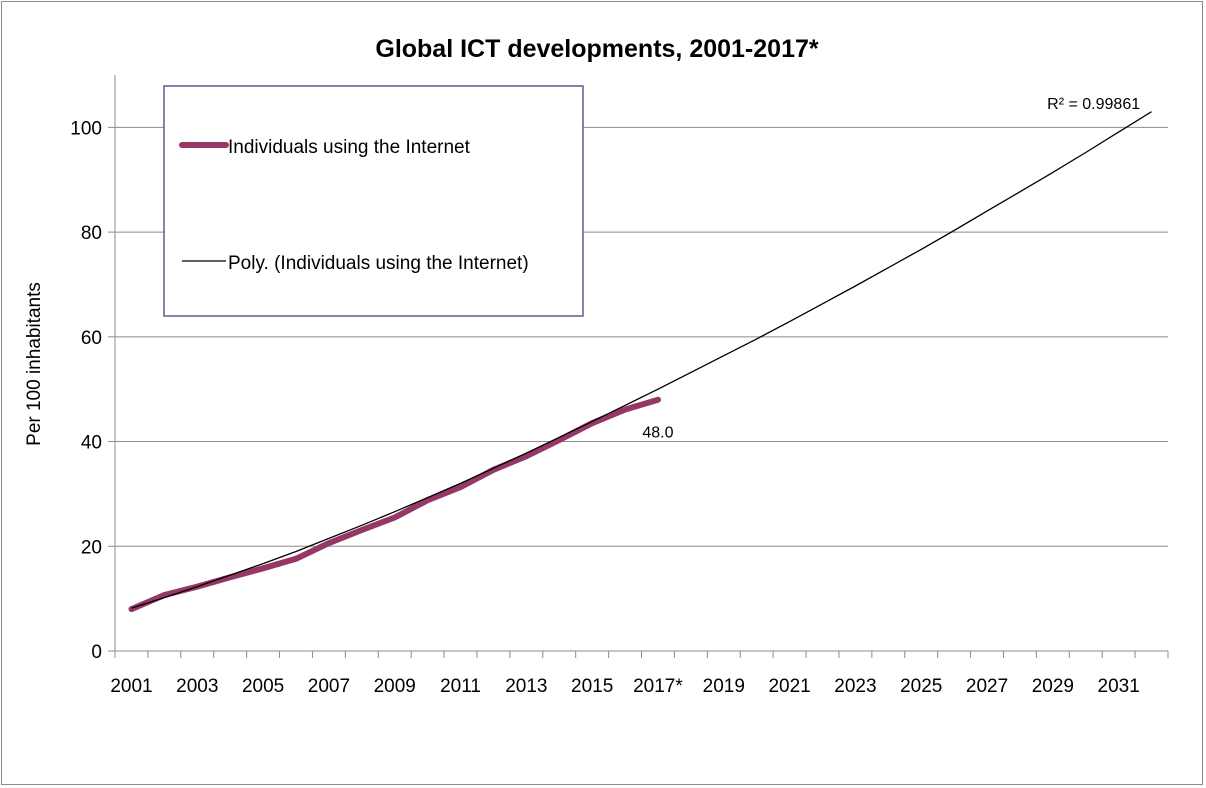 The height and width of the screenshot is (788, 1206). I want to click on x-tick-label-2025: 2025, so click(921, 686).